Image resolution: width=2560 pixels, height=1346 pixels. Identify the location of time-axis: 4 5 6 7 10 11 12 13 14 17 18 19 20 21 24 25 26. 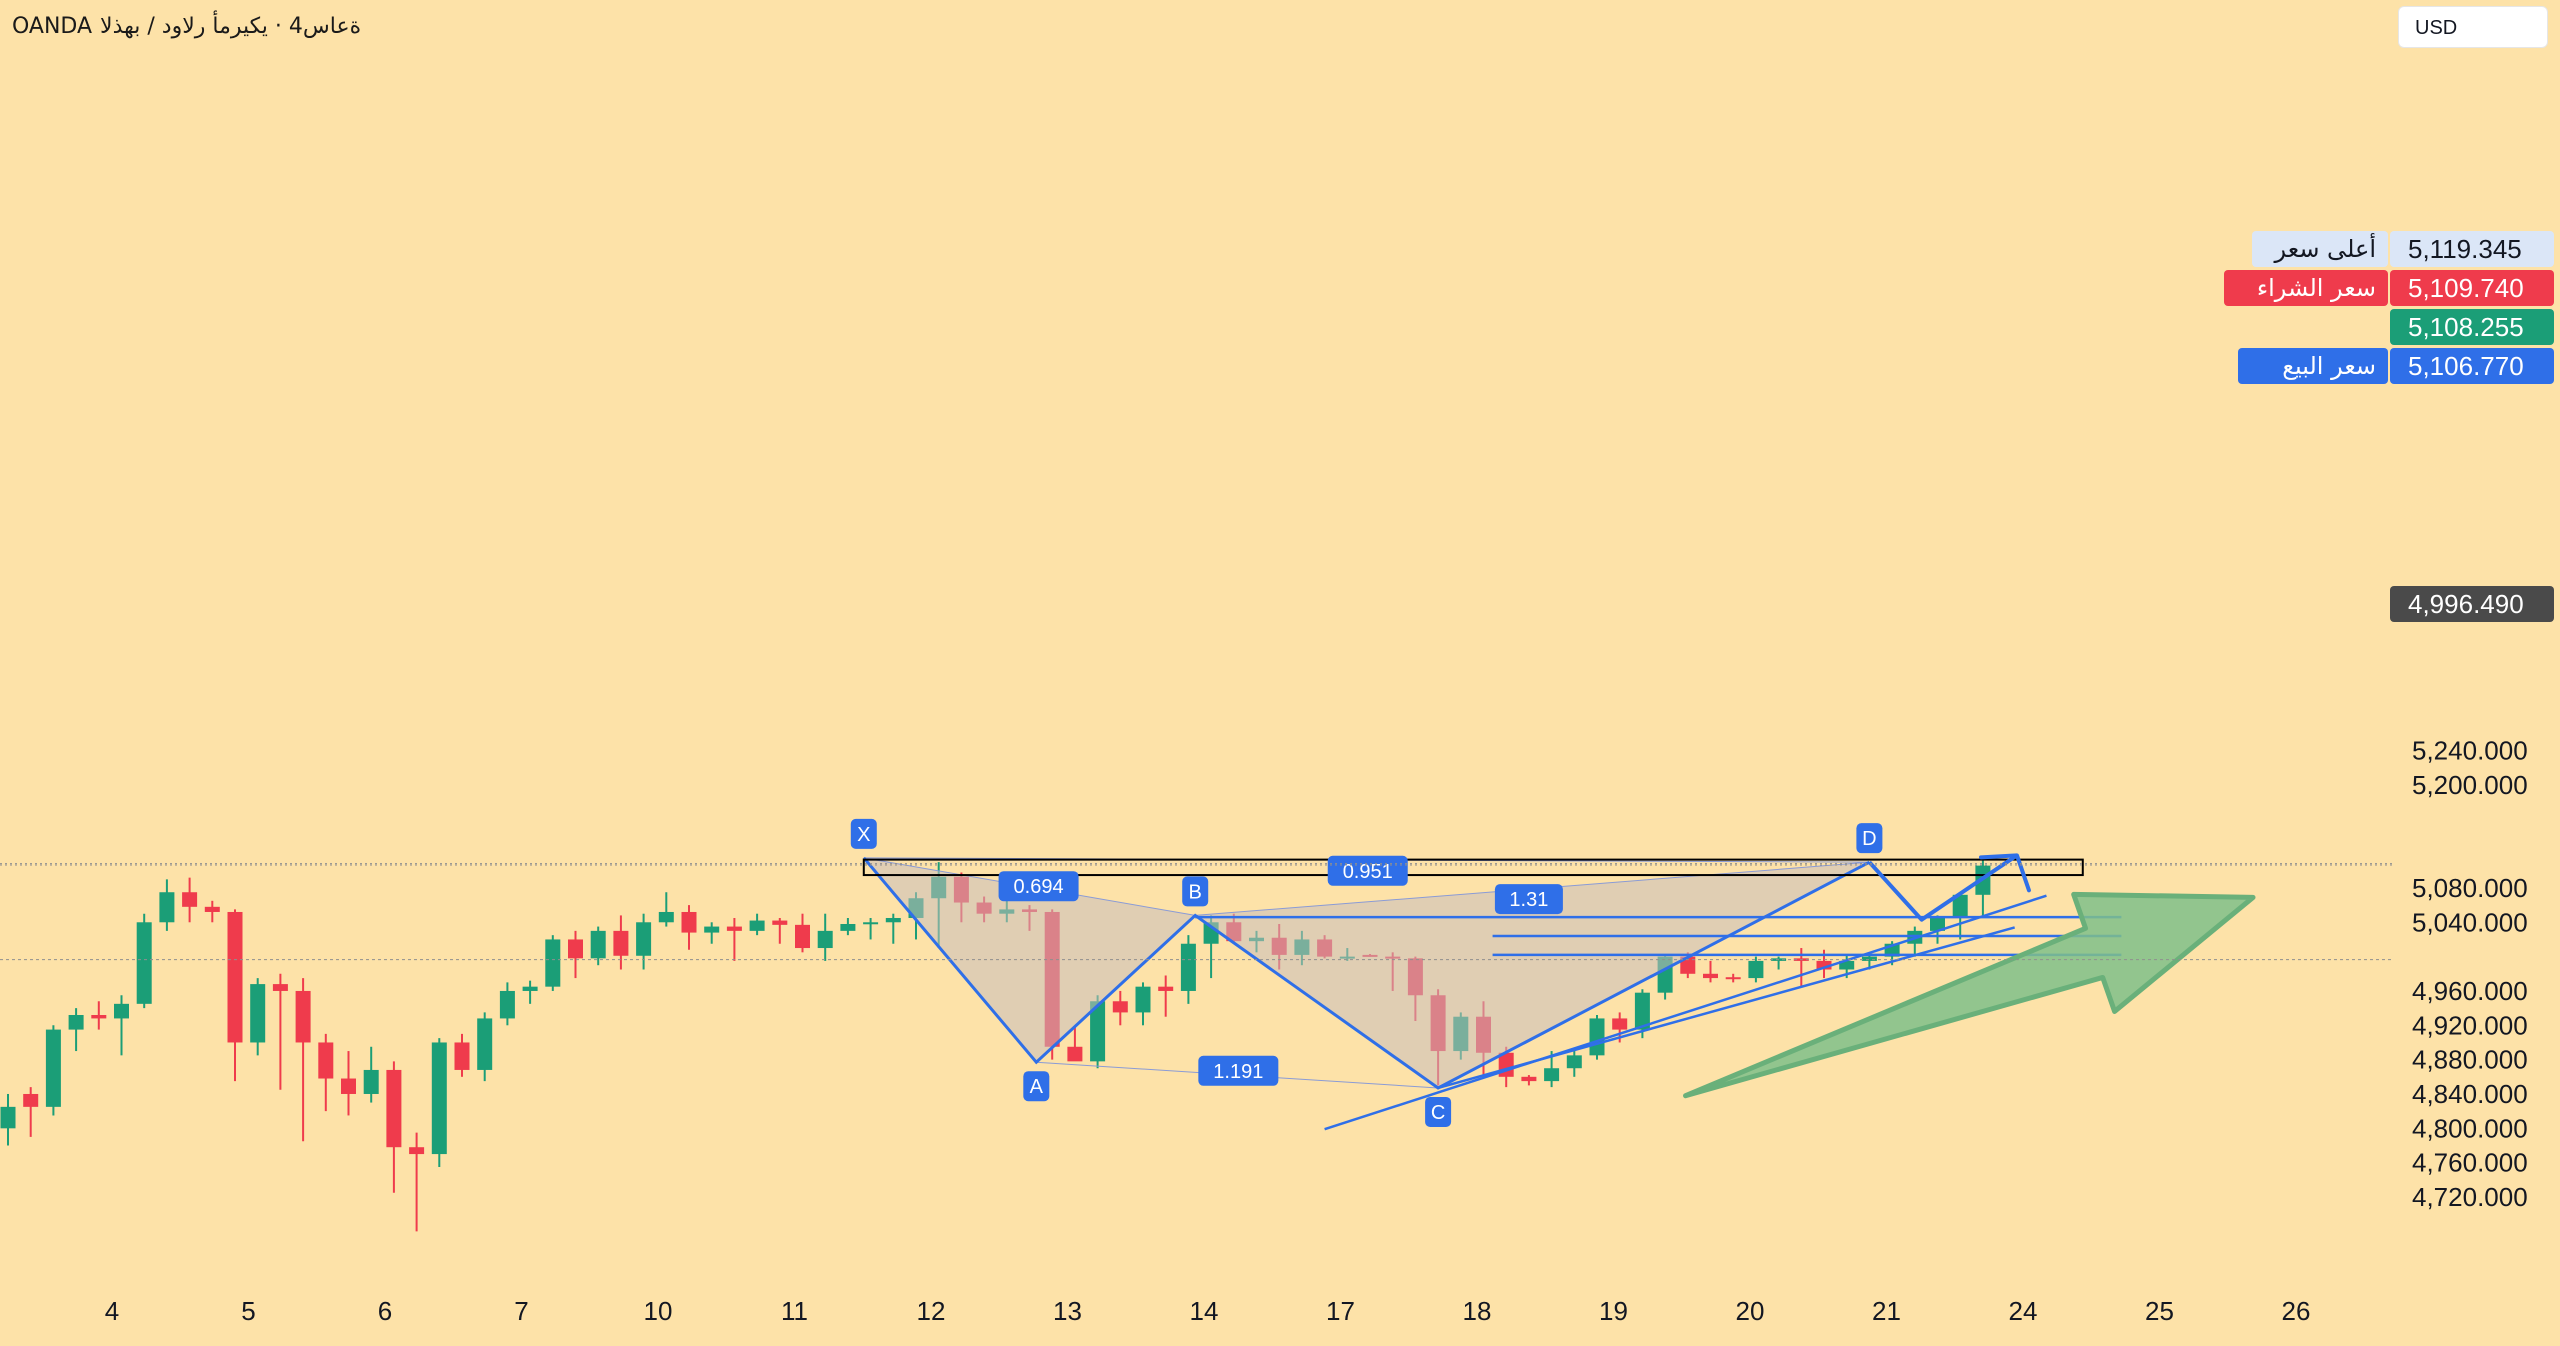
(1208, 1311).